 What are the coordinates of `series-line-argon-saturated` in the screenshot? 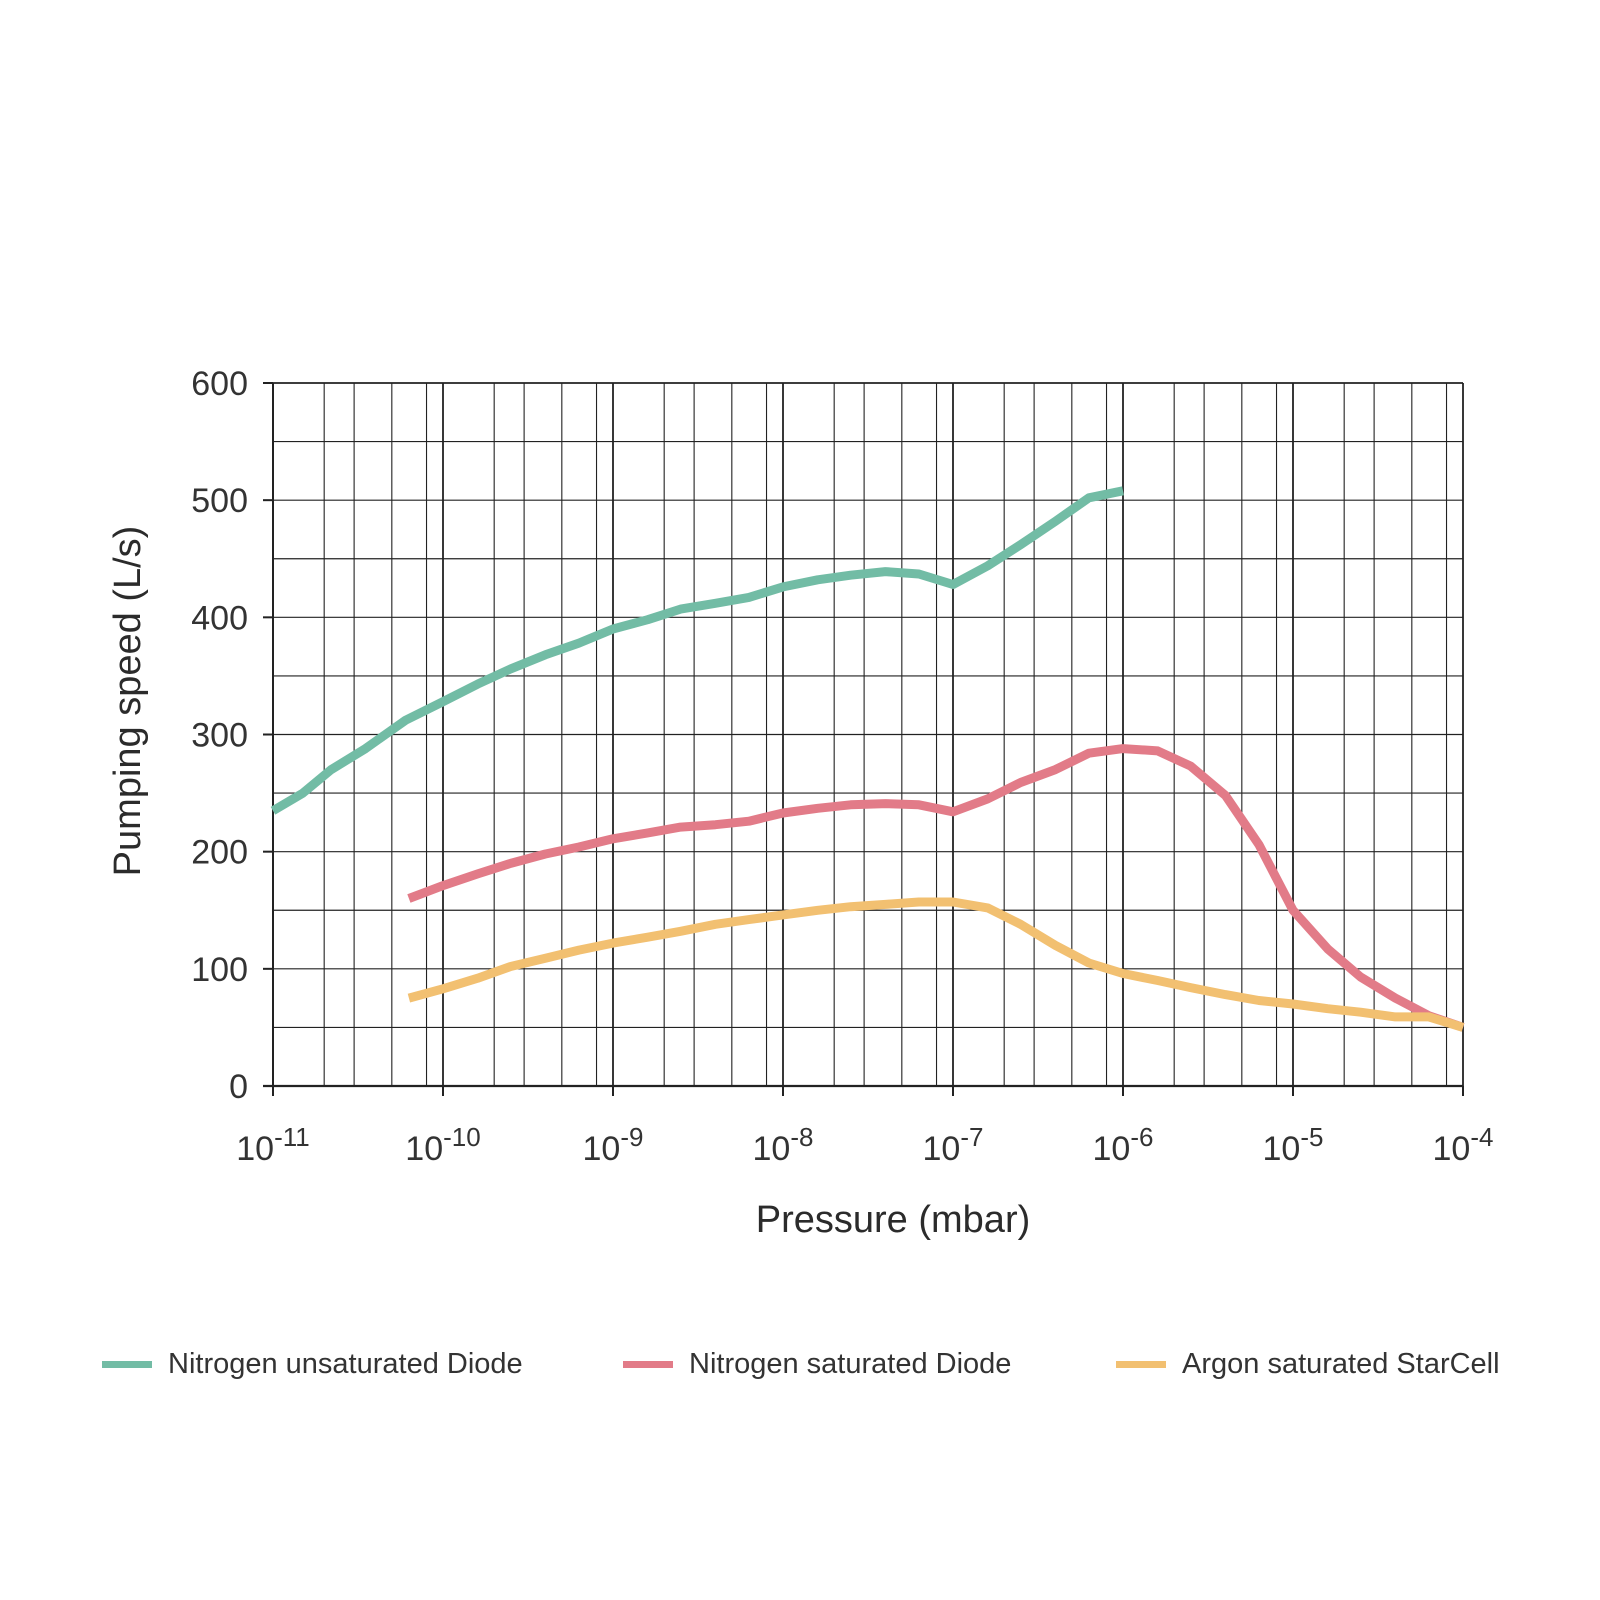 It's located at (936, 964).